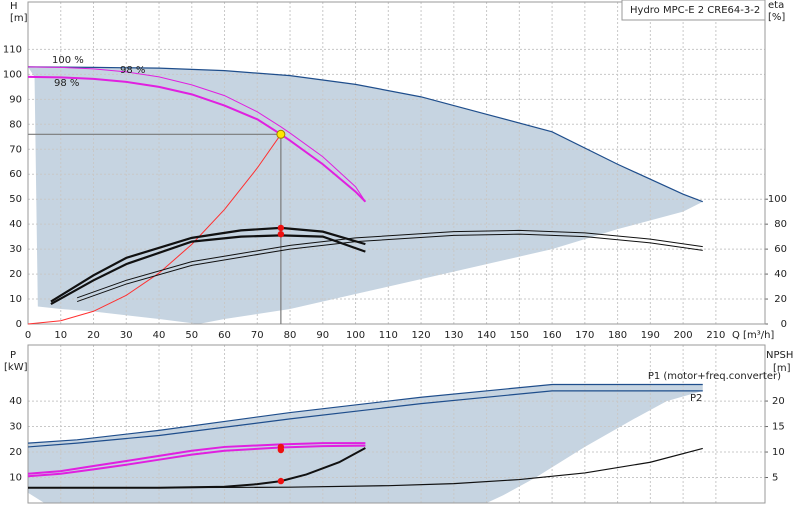 The image size is (800, 520). Describe the element at coordinates (290, 335) in the screenshot. I see `x-tick-label: 80` at that location.